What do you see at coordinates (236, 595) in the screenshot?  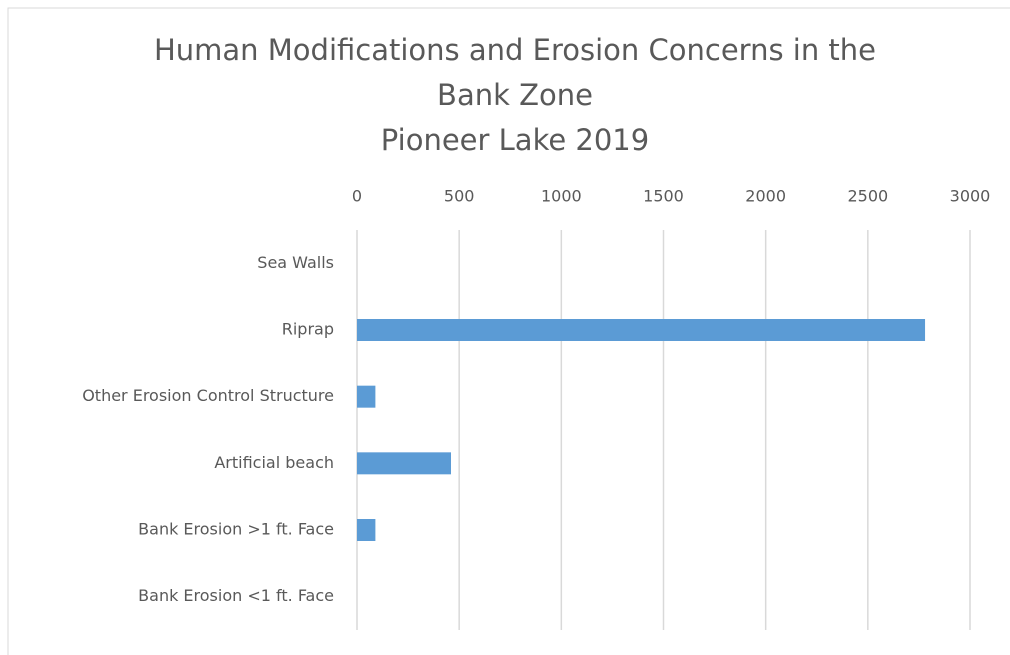 I see `y-tick-label: Bank Erosion <1 ft. Face` at bounding box center [236, 595].